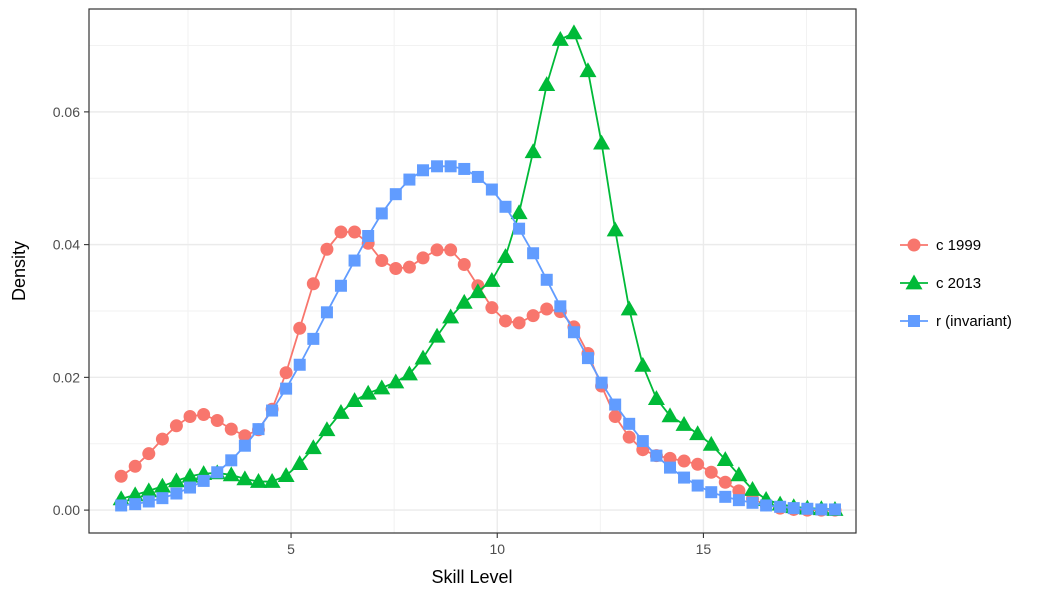 The height and width of the screenshot is (592, 1037). What do you see at coordinates (940, 245) in the screenshot?
I see `legend-item-c-1999: c 1999` at bounding box center [940, 245].